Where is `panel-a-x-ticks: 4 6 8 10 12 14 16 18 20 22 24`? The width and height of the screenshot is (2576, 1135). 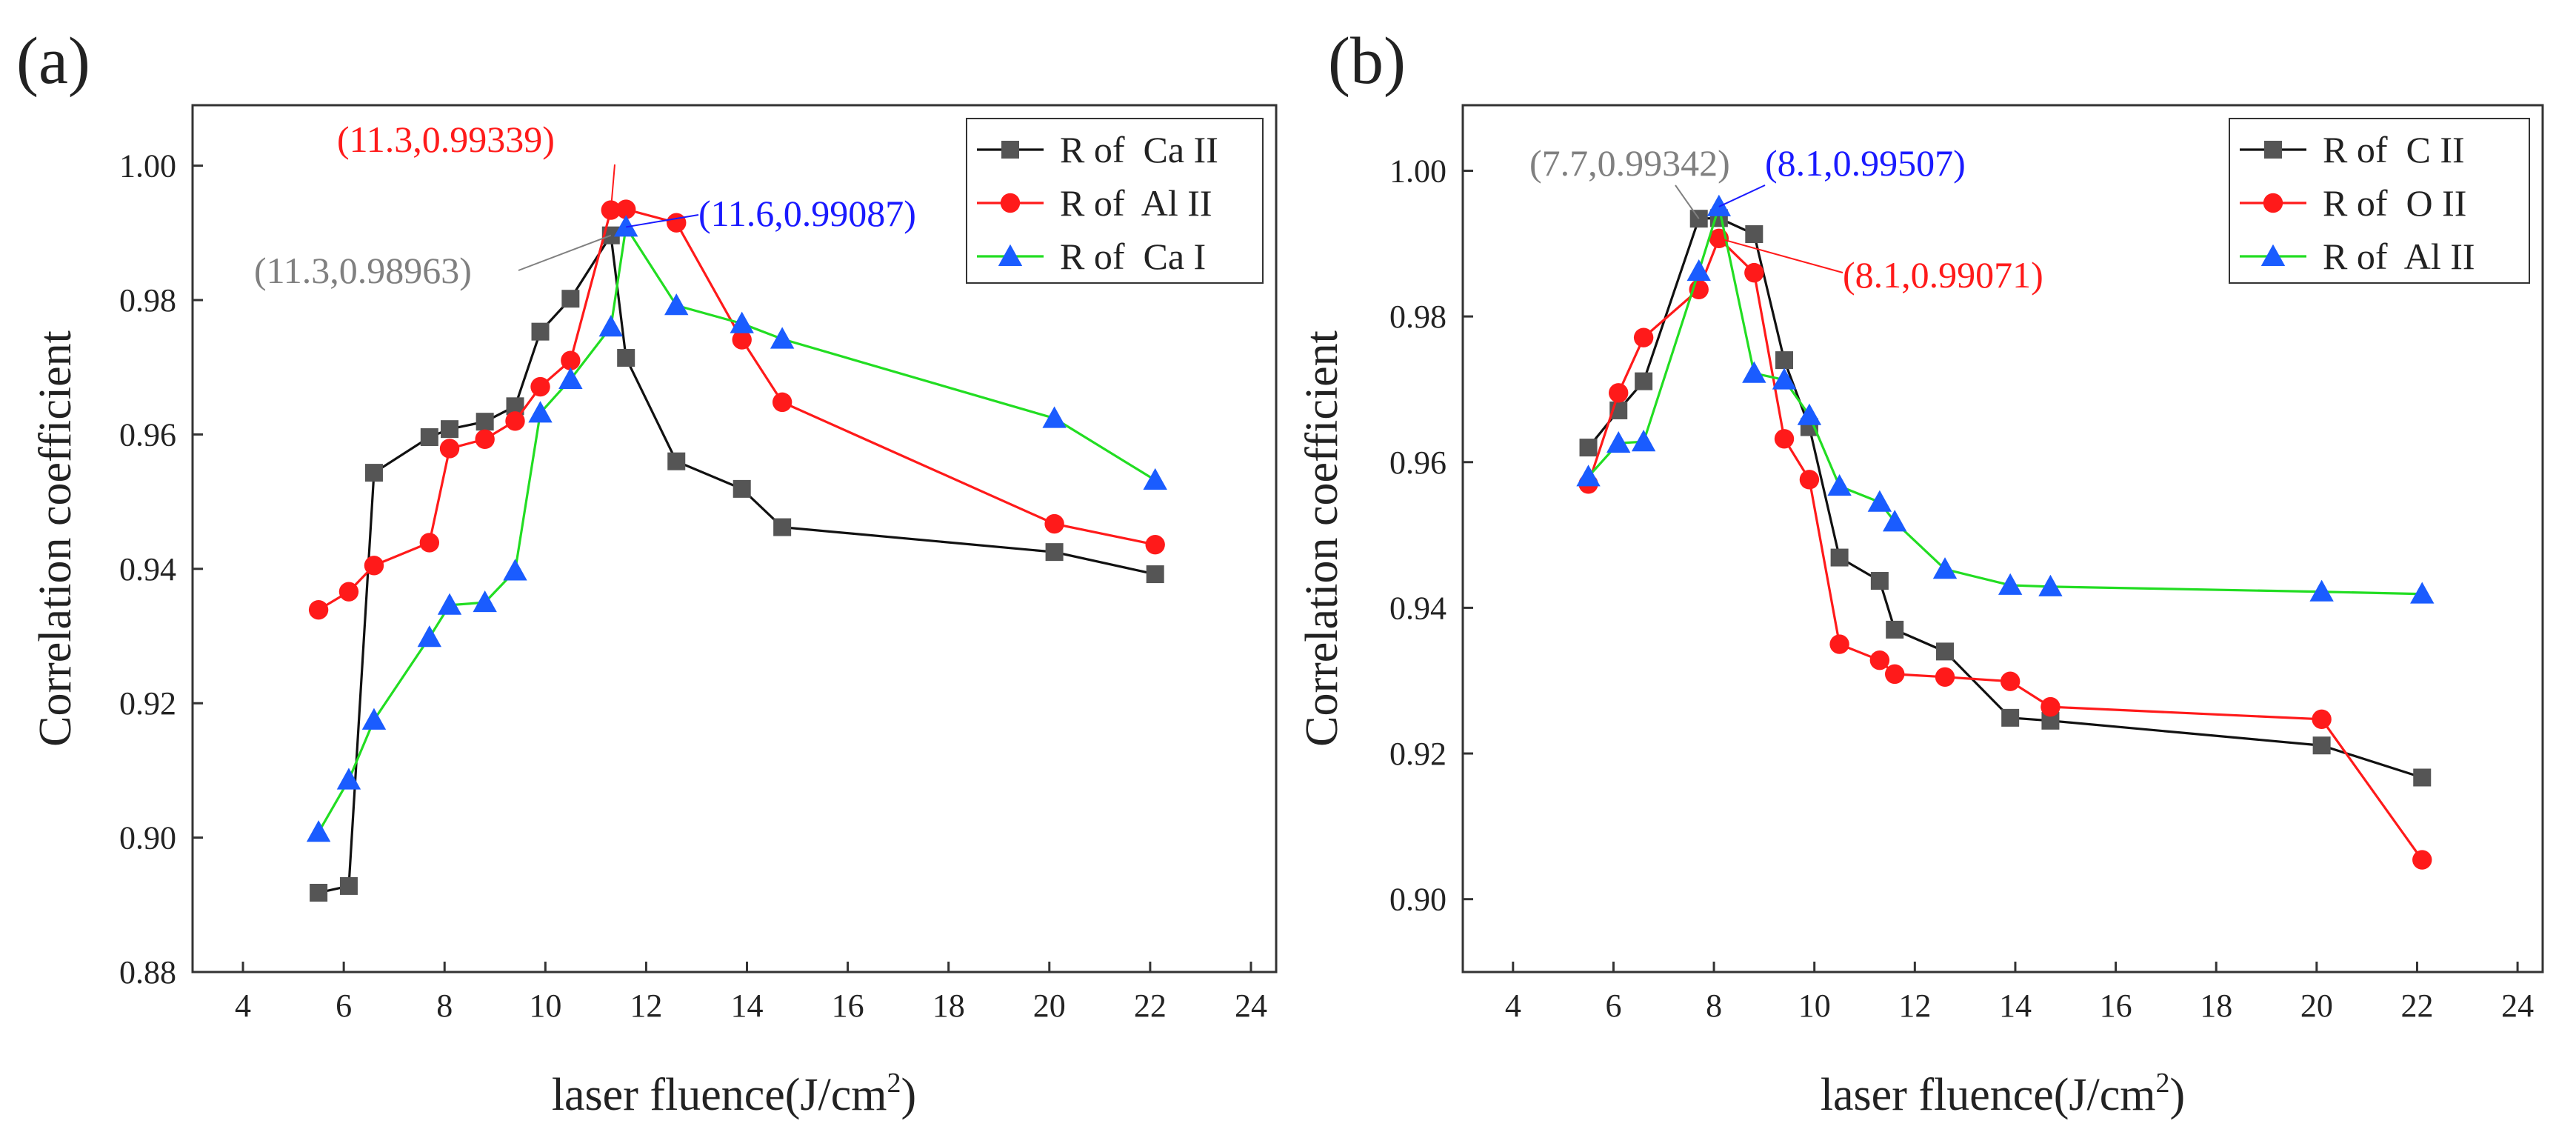 panel-a-x-ticks: 4 6 8 10 12 14 16 18 20 22 24 is located at coordinates (751, 993).